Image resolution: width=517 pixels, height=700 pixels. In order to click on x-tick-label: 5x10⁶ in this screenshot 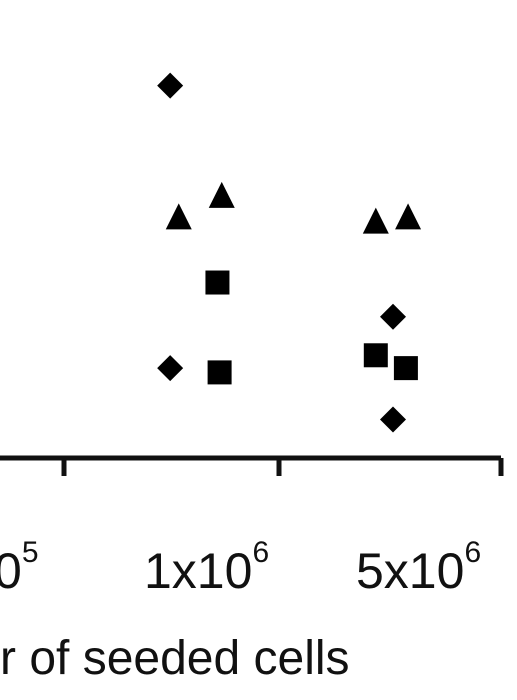, I will do `click(418, 567)`.